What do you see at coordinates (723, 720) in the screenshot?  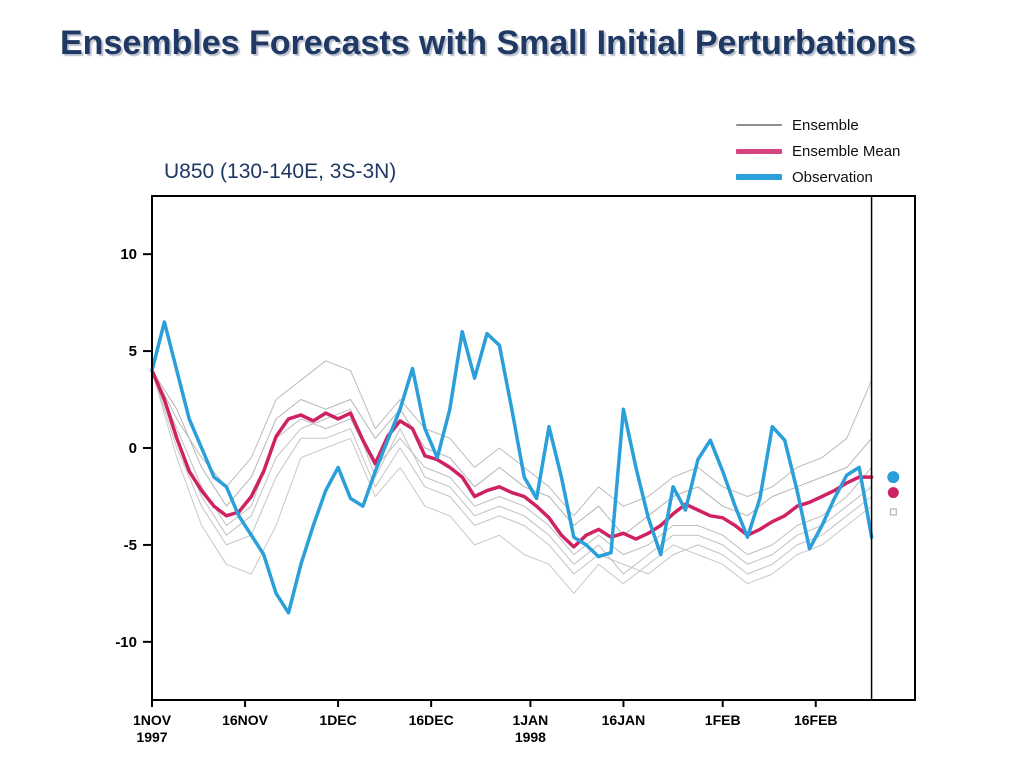 I see `x-tick-label: 1FEB` at bounding box center [723, 720].